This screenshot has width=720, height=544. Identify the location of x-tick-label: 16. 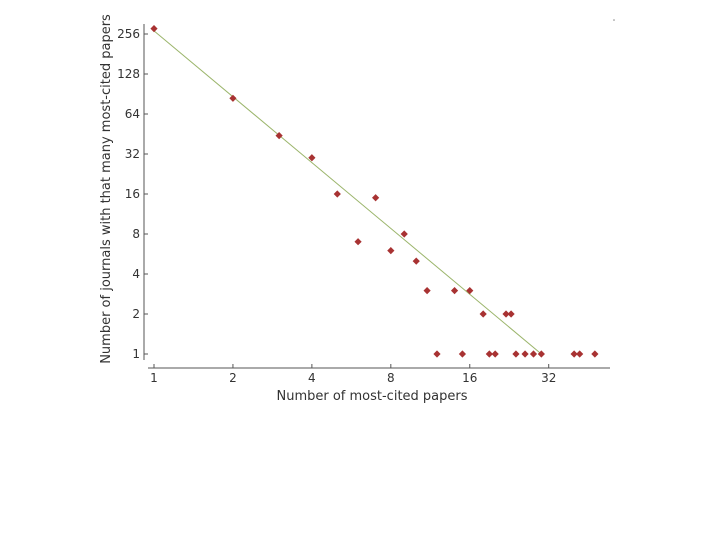
(469, 378).